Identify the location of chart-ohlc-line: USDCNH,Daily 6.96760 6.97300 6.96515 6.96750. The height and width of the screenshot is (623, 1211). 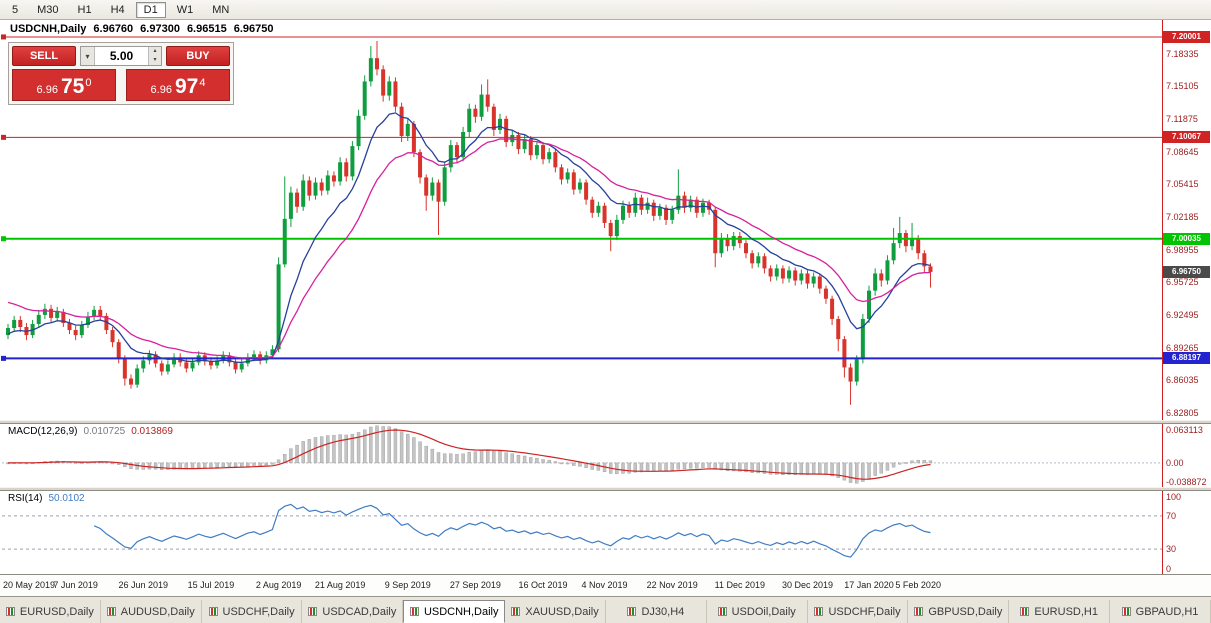
(145, 29).